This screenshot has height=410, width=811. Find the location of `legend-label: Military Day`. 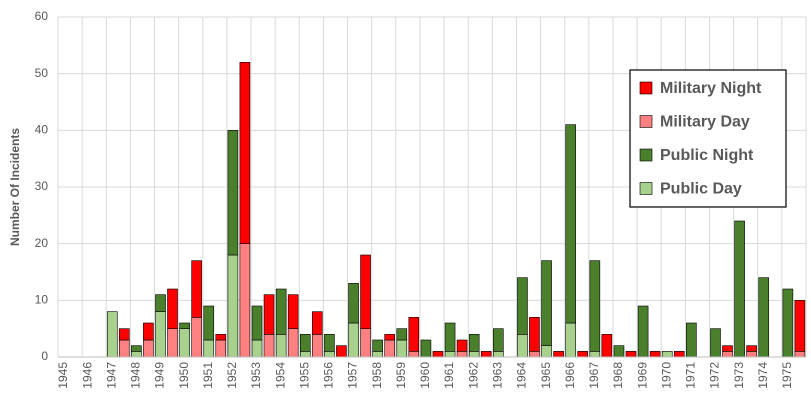

legend-label: Military Day is located at coordinates (705, 122).